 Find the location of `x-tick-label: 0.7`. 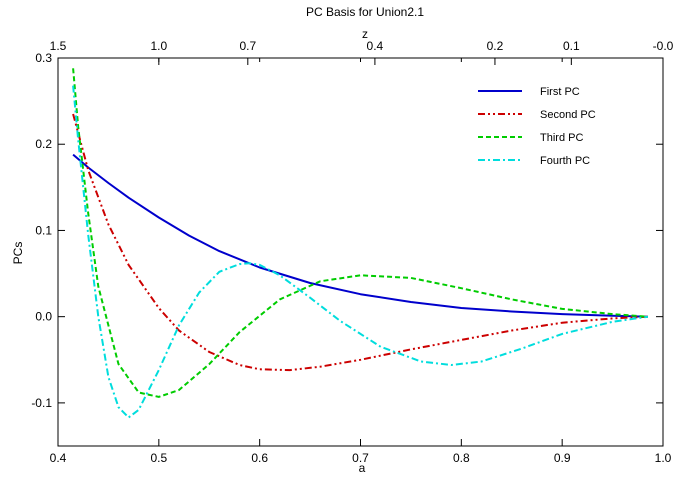

x-tick-label: 0.7 is located at coordinates (360, 458).